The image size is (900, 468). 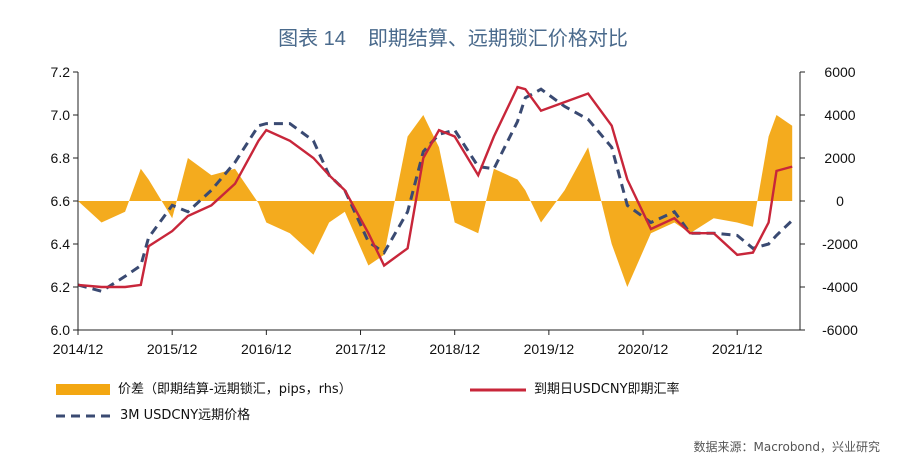 What do you see at coordinates (185, 415) in the screenshot?
I see `legend-label-forward: 3M USDCNY远期价格` at bounding box center [185, 415].